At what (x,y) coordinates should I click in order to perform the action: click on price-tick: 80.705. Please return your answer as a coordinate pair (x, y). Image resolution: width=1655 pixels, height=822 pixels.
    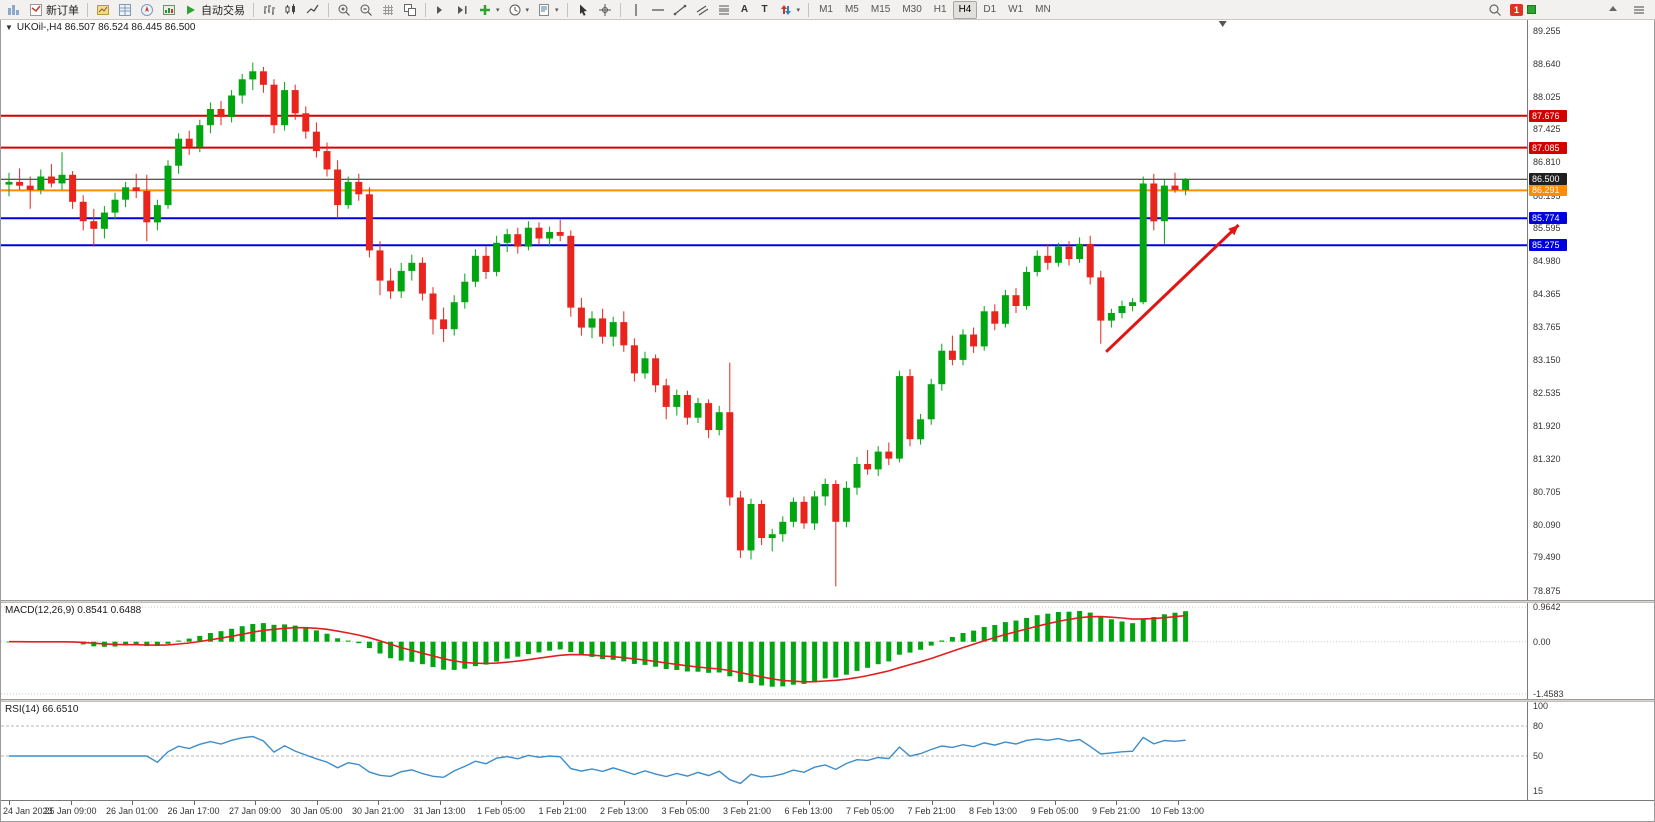
    Looking at the image, I should click on (1547, 491).